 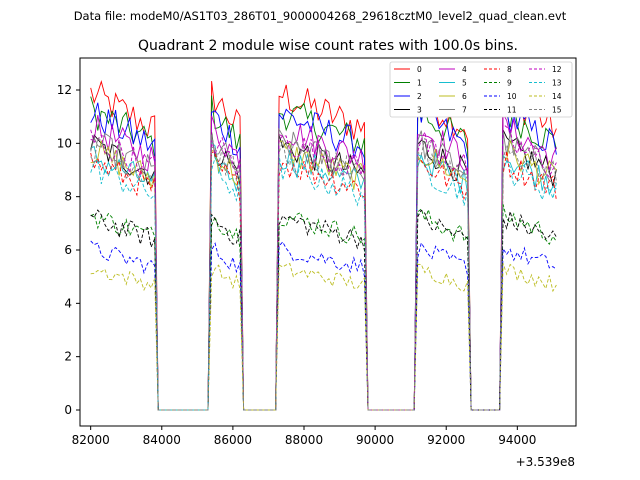 What do you see at coordinates (446, 440) in the screenshot?
I see `x-tick-label: 92000` at bounding box center [446, 440].